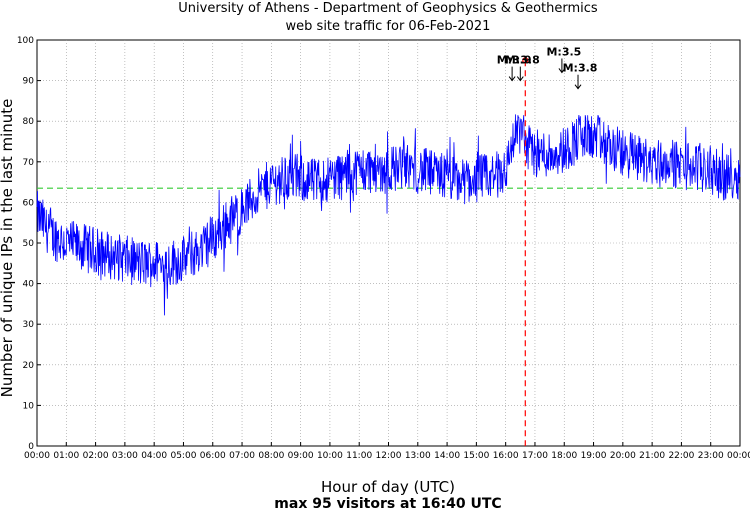 The height and width of the screenshot is (511, 750). What do you see at coordinates (330, 456) in the screenshot?
I see `x-tick-label: 10:00` at bounding box center [330, 456].